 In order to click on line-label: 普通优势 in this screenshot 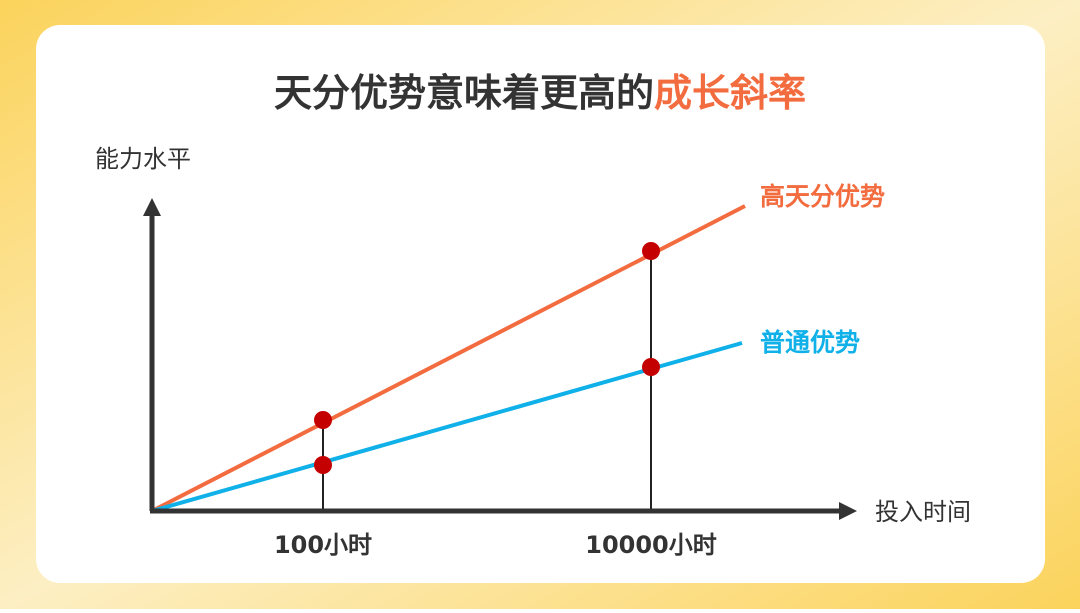, I will do `click(810, 342)`.